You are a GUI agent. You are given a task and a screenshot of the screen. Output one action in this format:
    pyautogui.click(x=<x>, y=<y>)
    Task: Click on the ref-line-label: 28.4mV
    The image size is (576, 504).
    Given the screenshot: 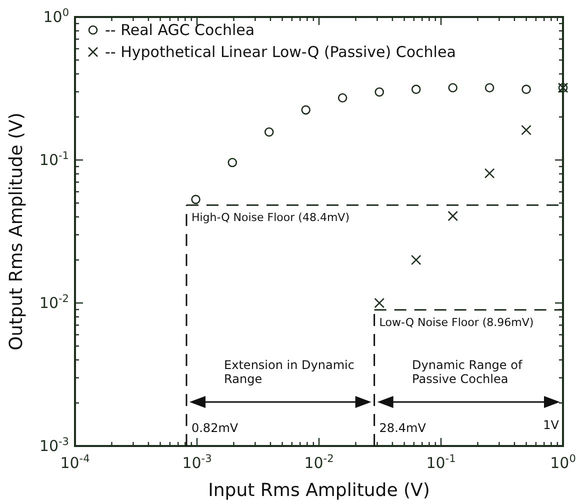 What is the action you would take?
    pyautogui.click(x=403, y=428)
    